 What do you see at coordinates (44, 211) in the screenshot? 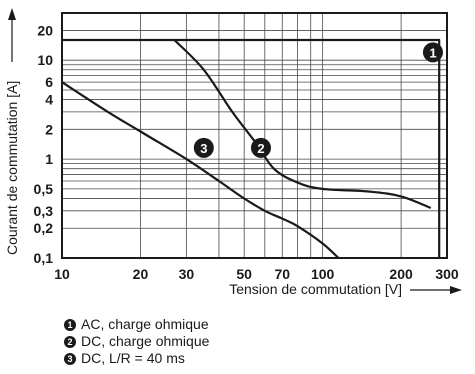
I see `y-tick-label: 0,3` at bounding box center [44, 211].